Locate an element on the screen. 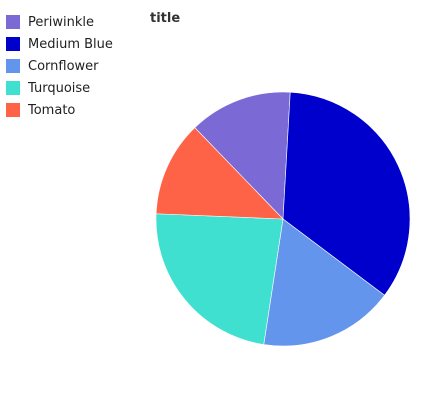  legend-item-tomato: Tomato is located at coordinates (59, 110).